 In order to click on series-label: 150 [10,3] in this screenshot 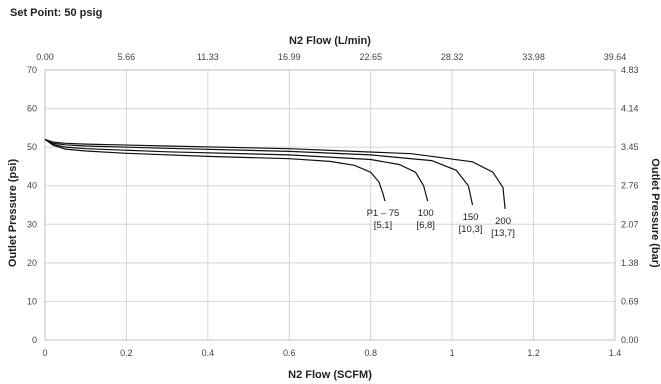, I will do `click(471, 223)`.